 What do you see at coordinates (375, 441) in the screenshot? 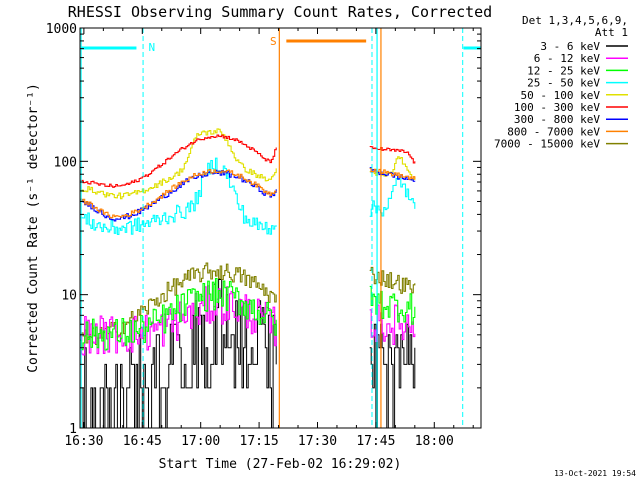
I see `x-tick-label: 17:45` at bounding box center [375, 441].